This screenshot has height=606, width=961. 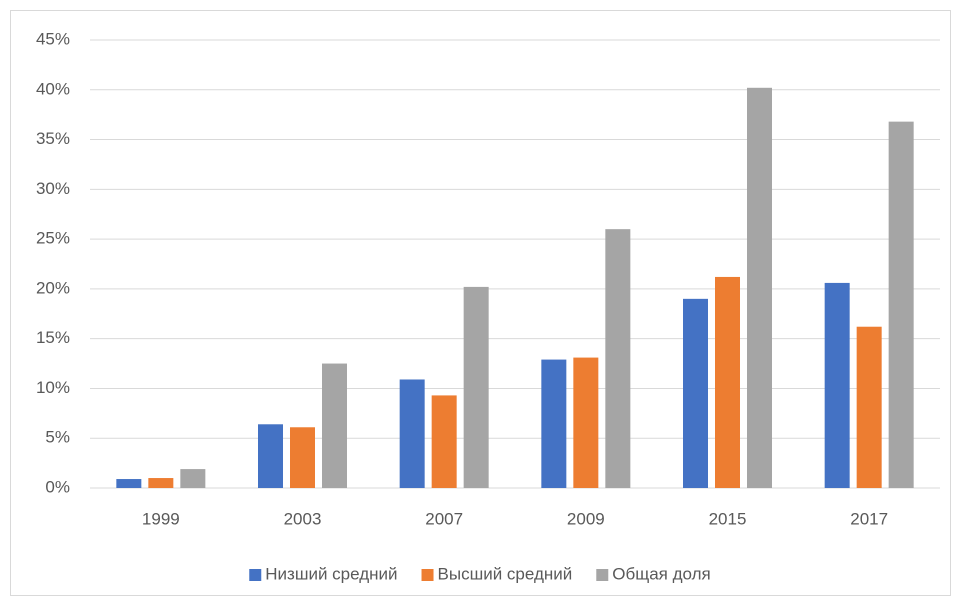 I want to click on x-tick-label: 2015, so click(x=728, y=518).